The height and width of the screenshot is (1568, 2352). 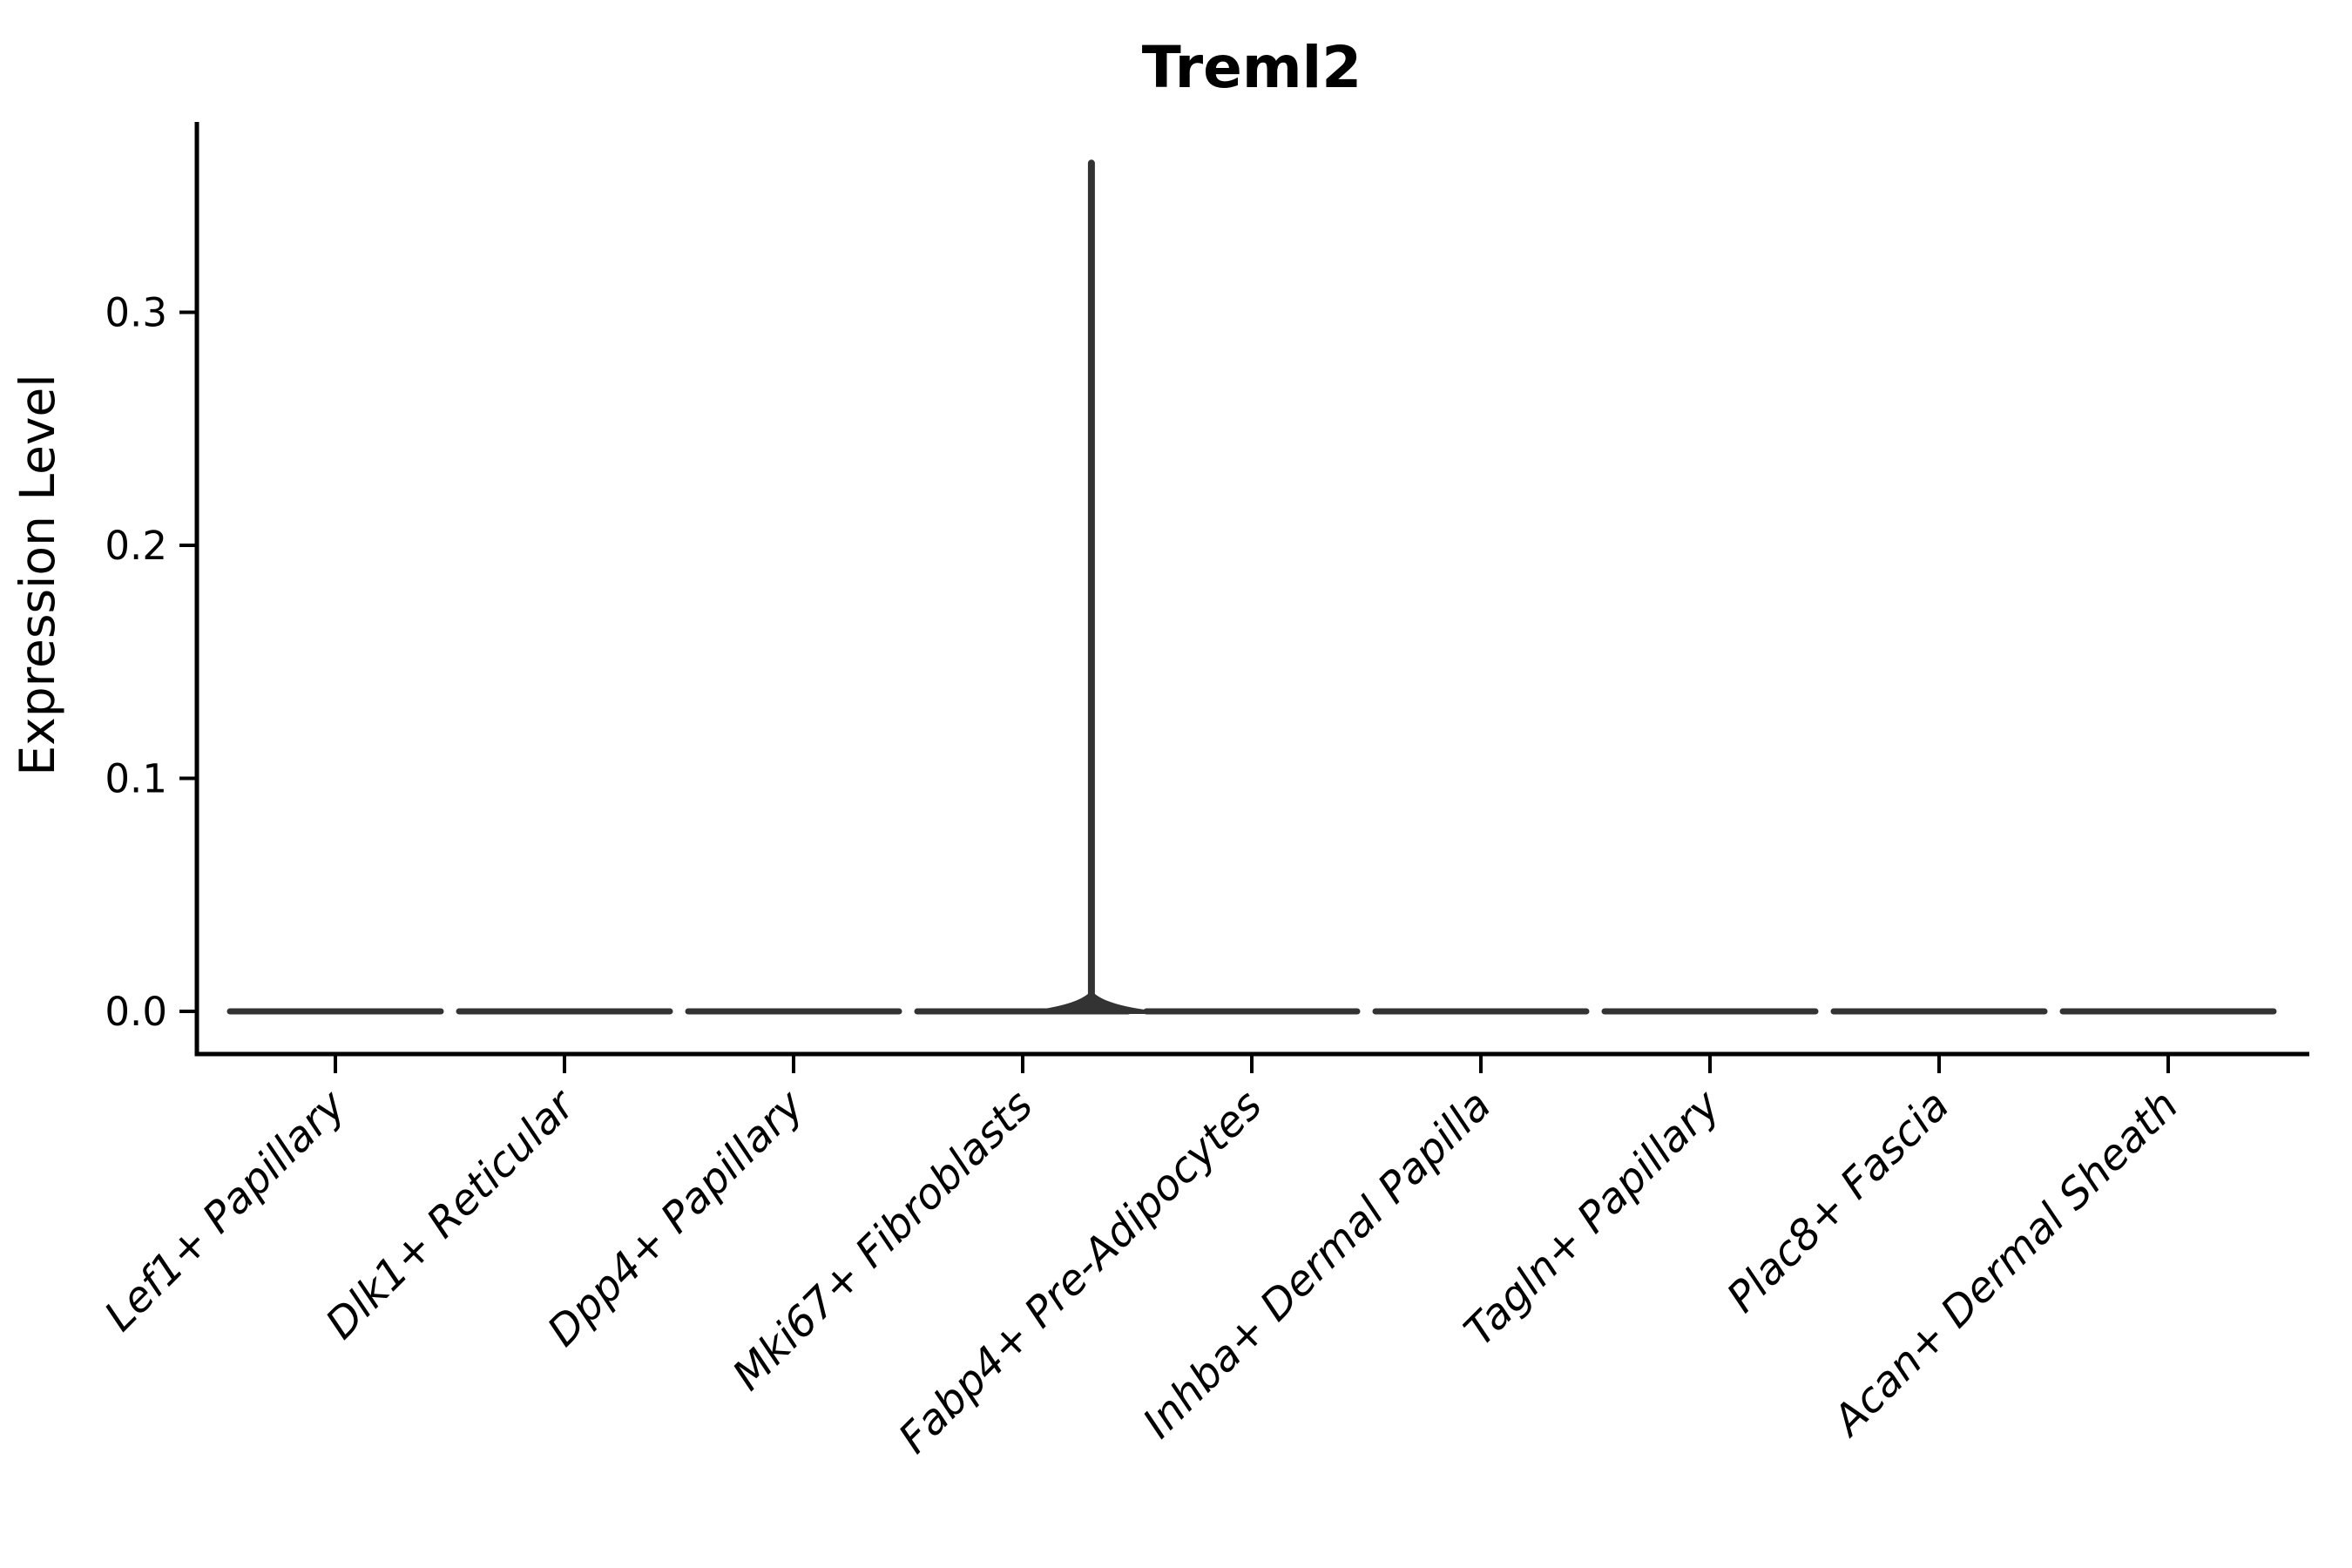 I want to click on violin-spike-base, so click(x=1091, y=1004).